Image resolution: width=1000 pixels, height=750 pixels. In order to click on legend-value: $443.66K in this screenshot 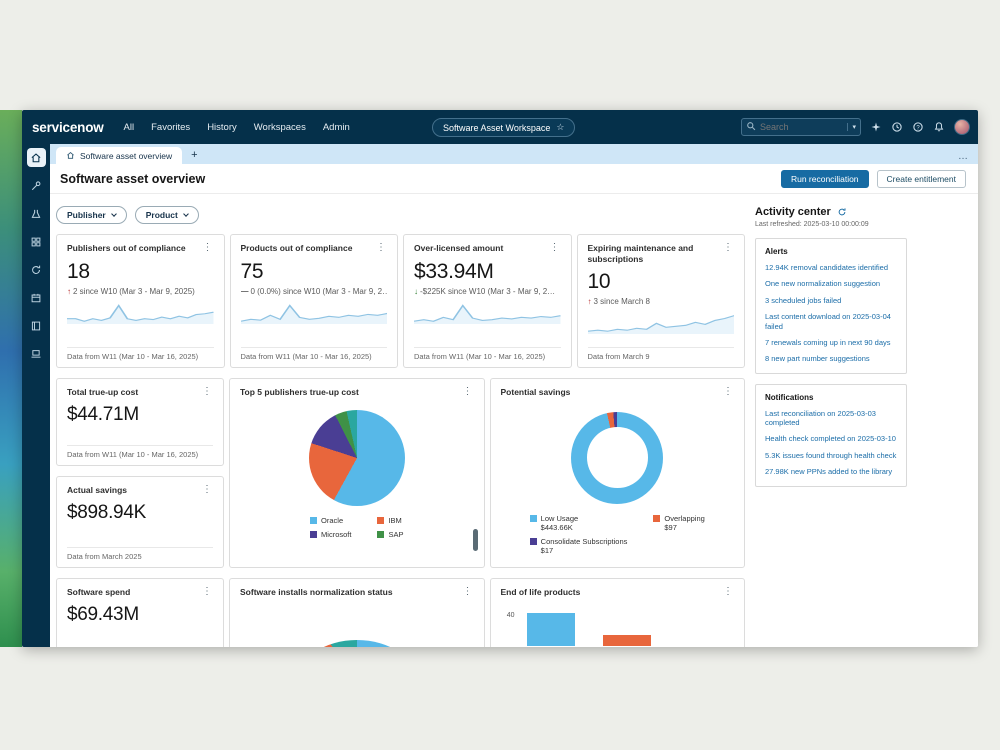, I will do `click(556, 527)`.